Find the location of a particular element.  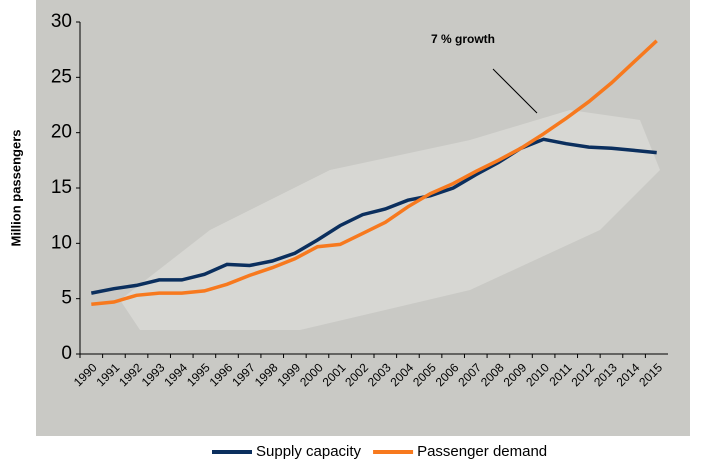

y-axis-label: Million passengers is located at coordinates (15, 187).